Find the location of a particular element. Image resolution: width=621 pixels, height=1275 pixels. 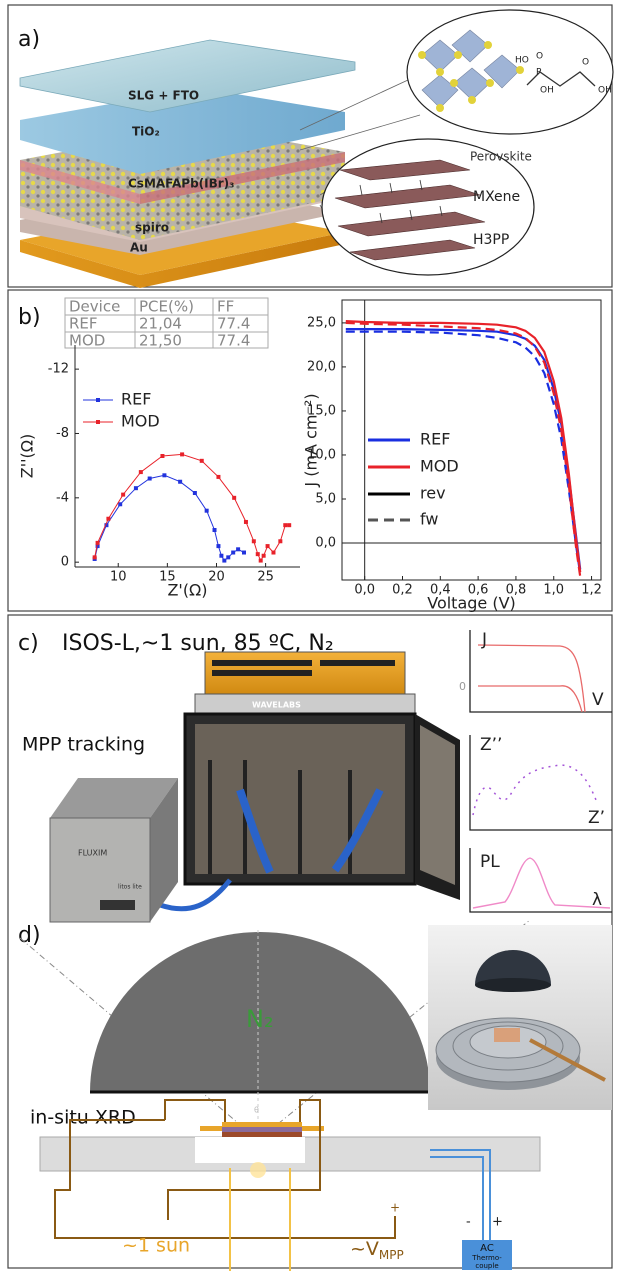

table-cell: 77.4 is located at coordinates (233, 324).